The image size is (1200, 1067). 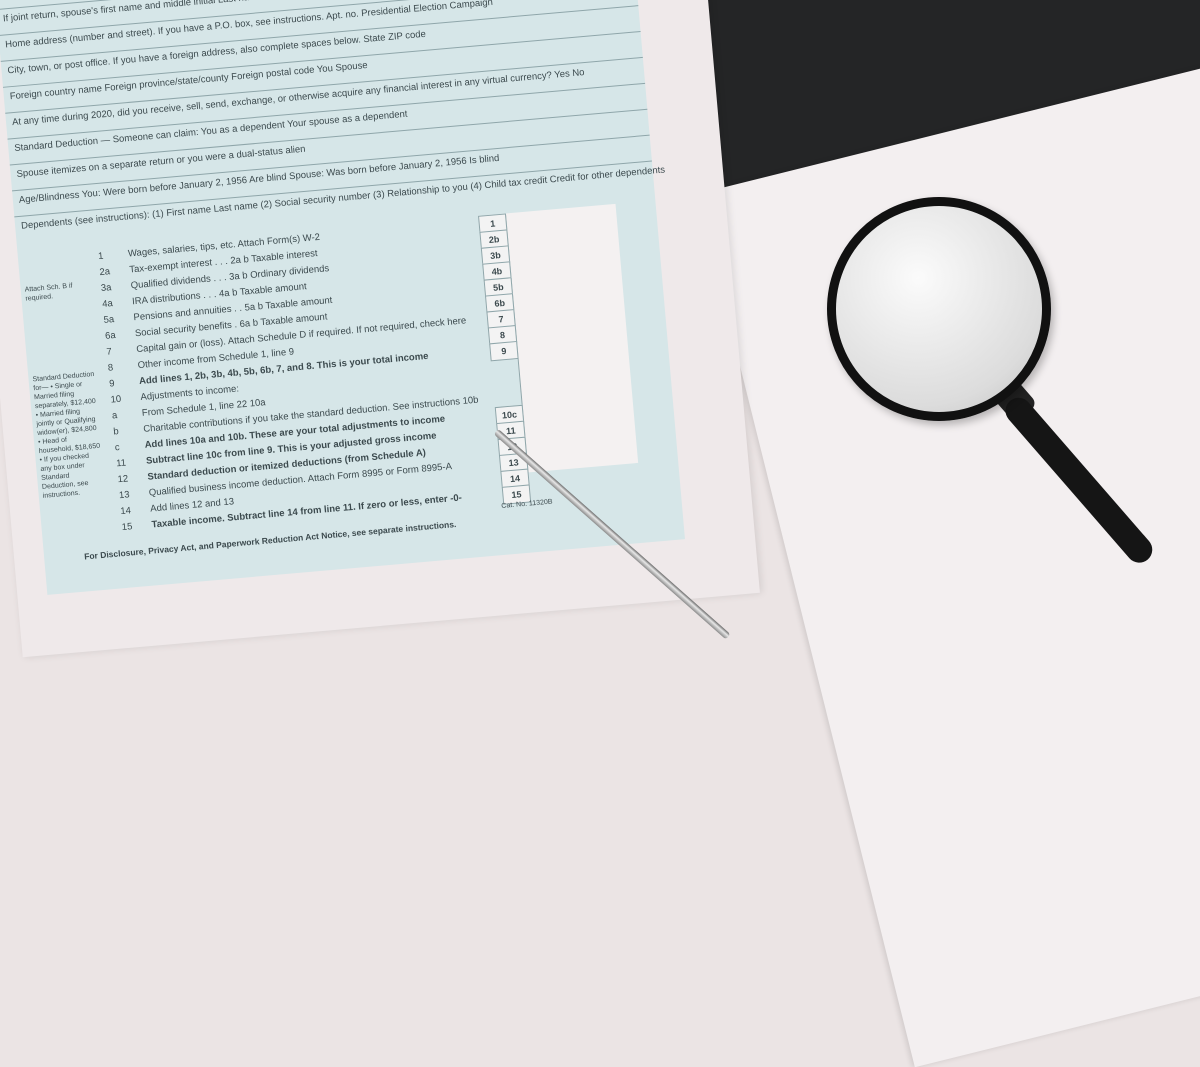 What do you see at coordinates (127, 527) in the screenshot?
I see `line-number: 15` at bounding box center [127, 527].